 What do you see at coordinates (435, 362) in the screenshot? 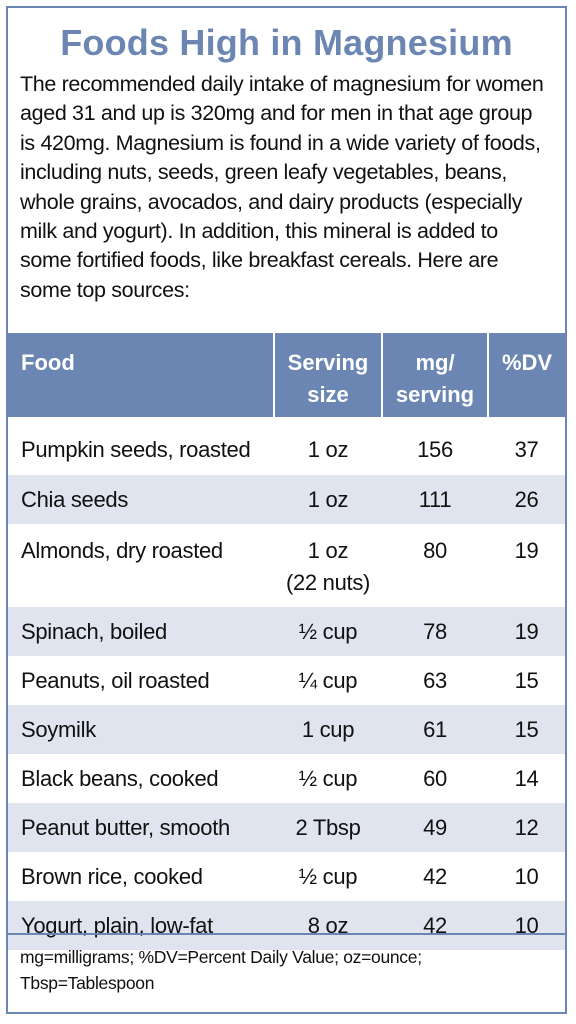
I see `header-mg-line1: mg/` at bounding box center [435, 362].